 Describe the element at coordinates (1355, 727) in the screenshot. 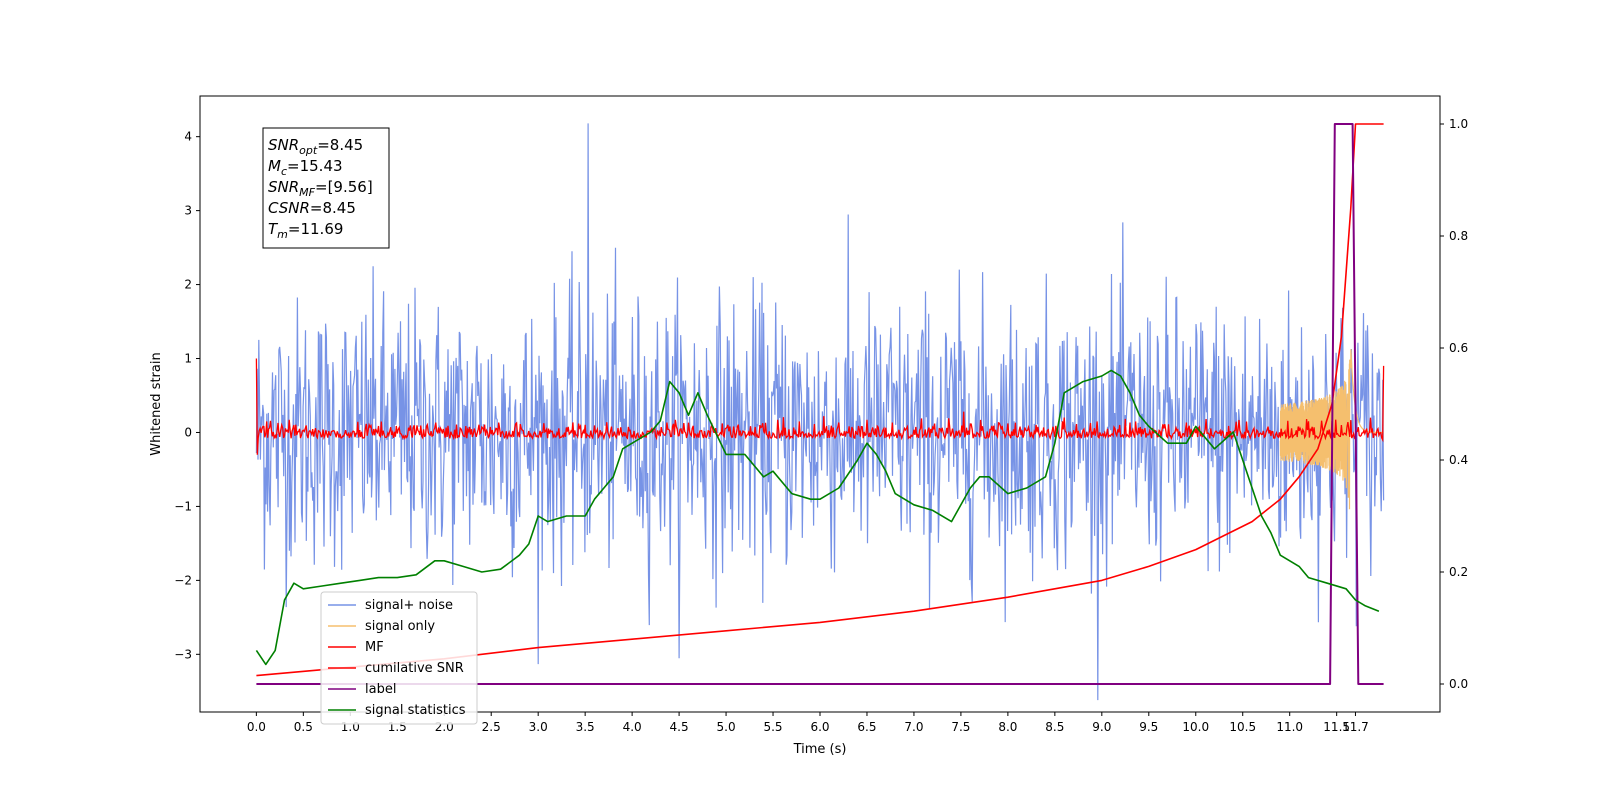

I see `x-tick-label: 11.7` at that location.